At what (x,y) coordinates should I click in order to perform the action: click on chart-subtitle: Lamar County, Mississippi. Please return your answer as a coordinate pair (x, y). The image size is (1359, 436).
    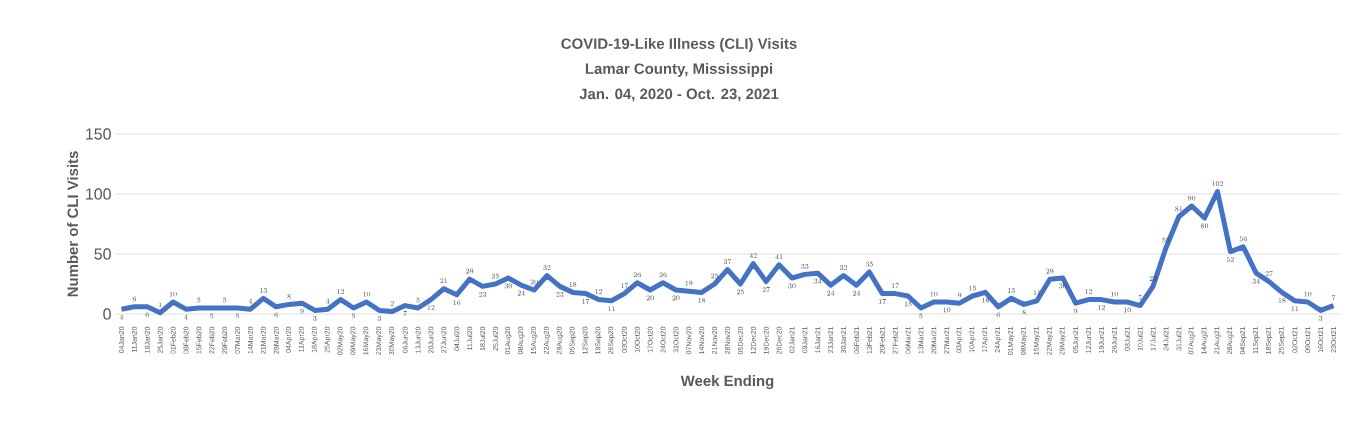
    Looking at the image, I should click on (679, 70).